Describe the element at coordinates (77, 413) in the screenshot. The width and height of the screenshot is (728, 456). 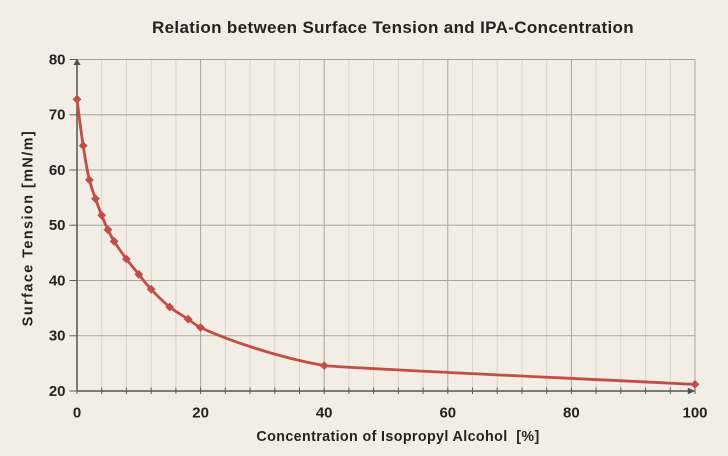
I see `svg-text: 0` at that location.